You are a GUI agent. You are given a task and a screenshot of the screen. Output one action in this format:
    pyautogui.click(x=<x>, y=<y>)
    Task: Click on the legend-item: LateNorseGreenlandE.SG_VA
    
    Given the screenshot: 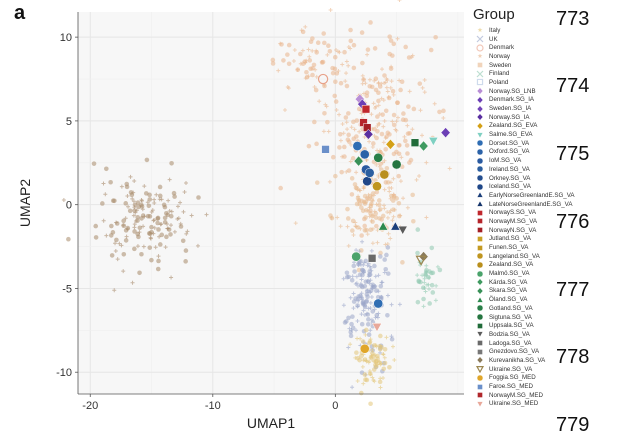 What is the action you would take?
    pyautogui.click(x=544, y=204)
    